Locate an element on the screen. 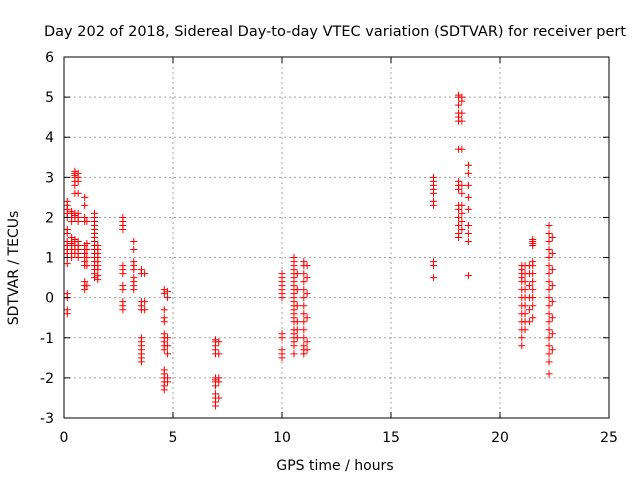  x-tick-label: 15 is located at coordinates (391, 438).